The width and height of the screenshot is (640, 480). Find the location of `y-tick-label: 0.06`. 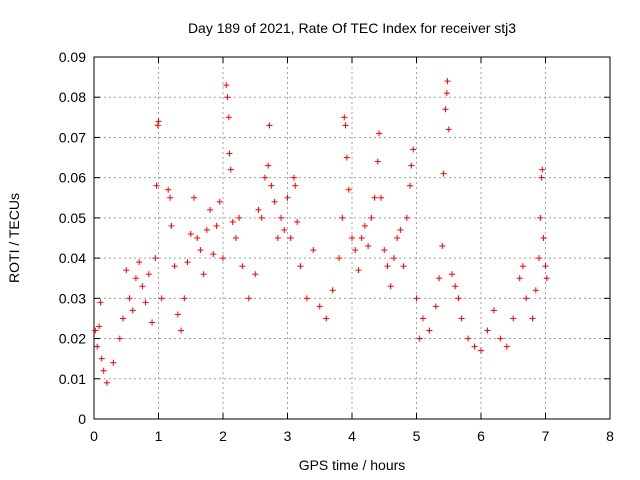

y-tick-label: 0.06 is located at coordinates (72, 178).